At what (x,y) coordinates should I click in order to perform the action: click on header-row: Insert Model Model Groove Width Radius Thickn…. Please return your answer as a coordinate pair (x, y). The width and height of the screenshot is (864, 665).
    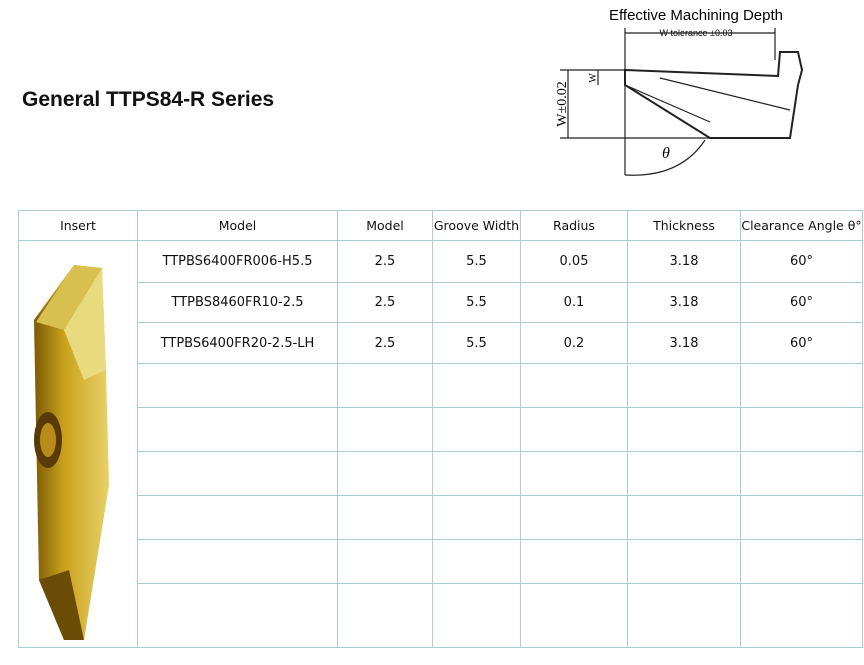
    Looking at the image, I should click on (440, 225).